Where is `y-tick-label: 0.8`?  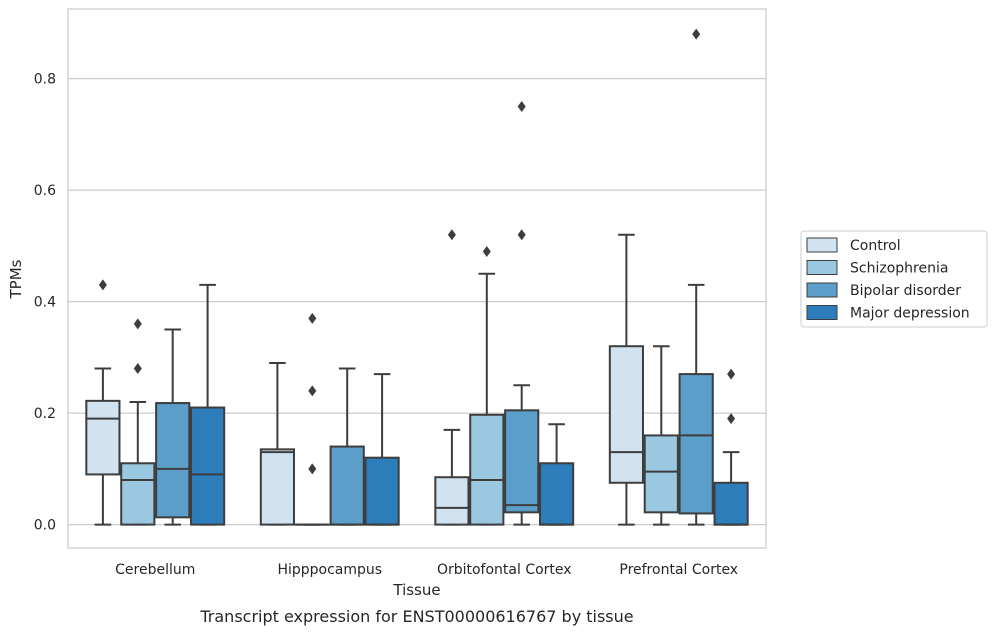 y-tick-label: 0.8 is located at coordinates (45, 80).